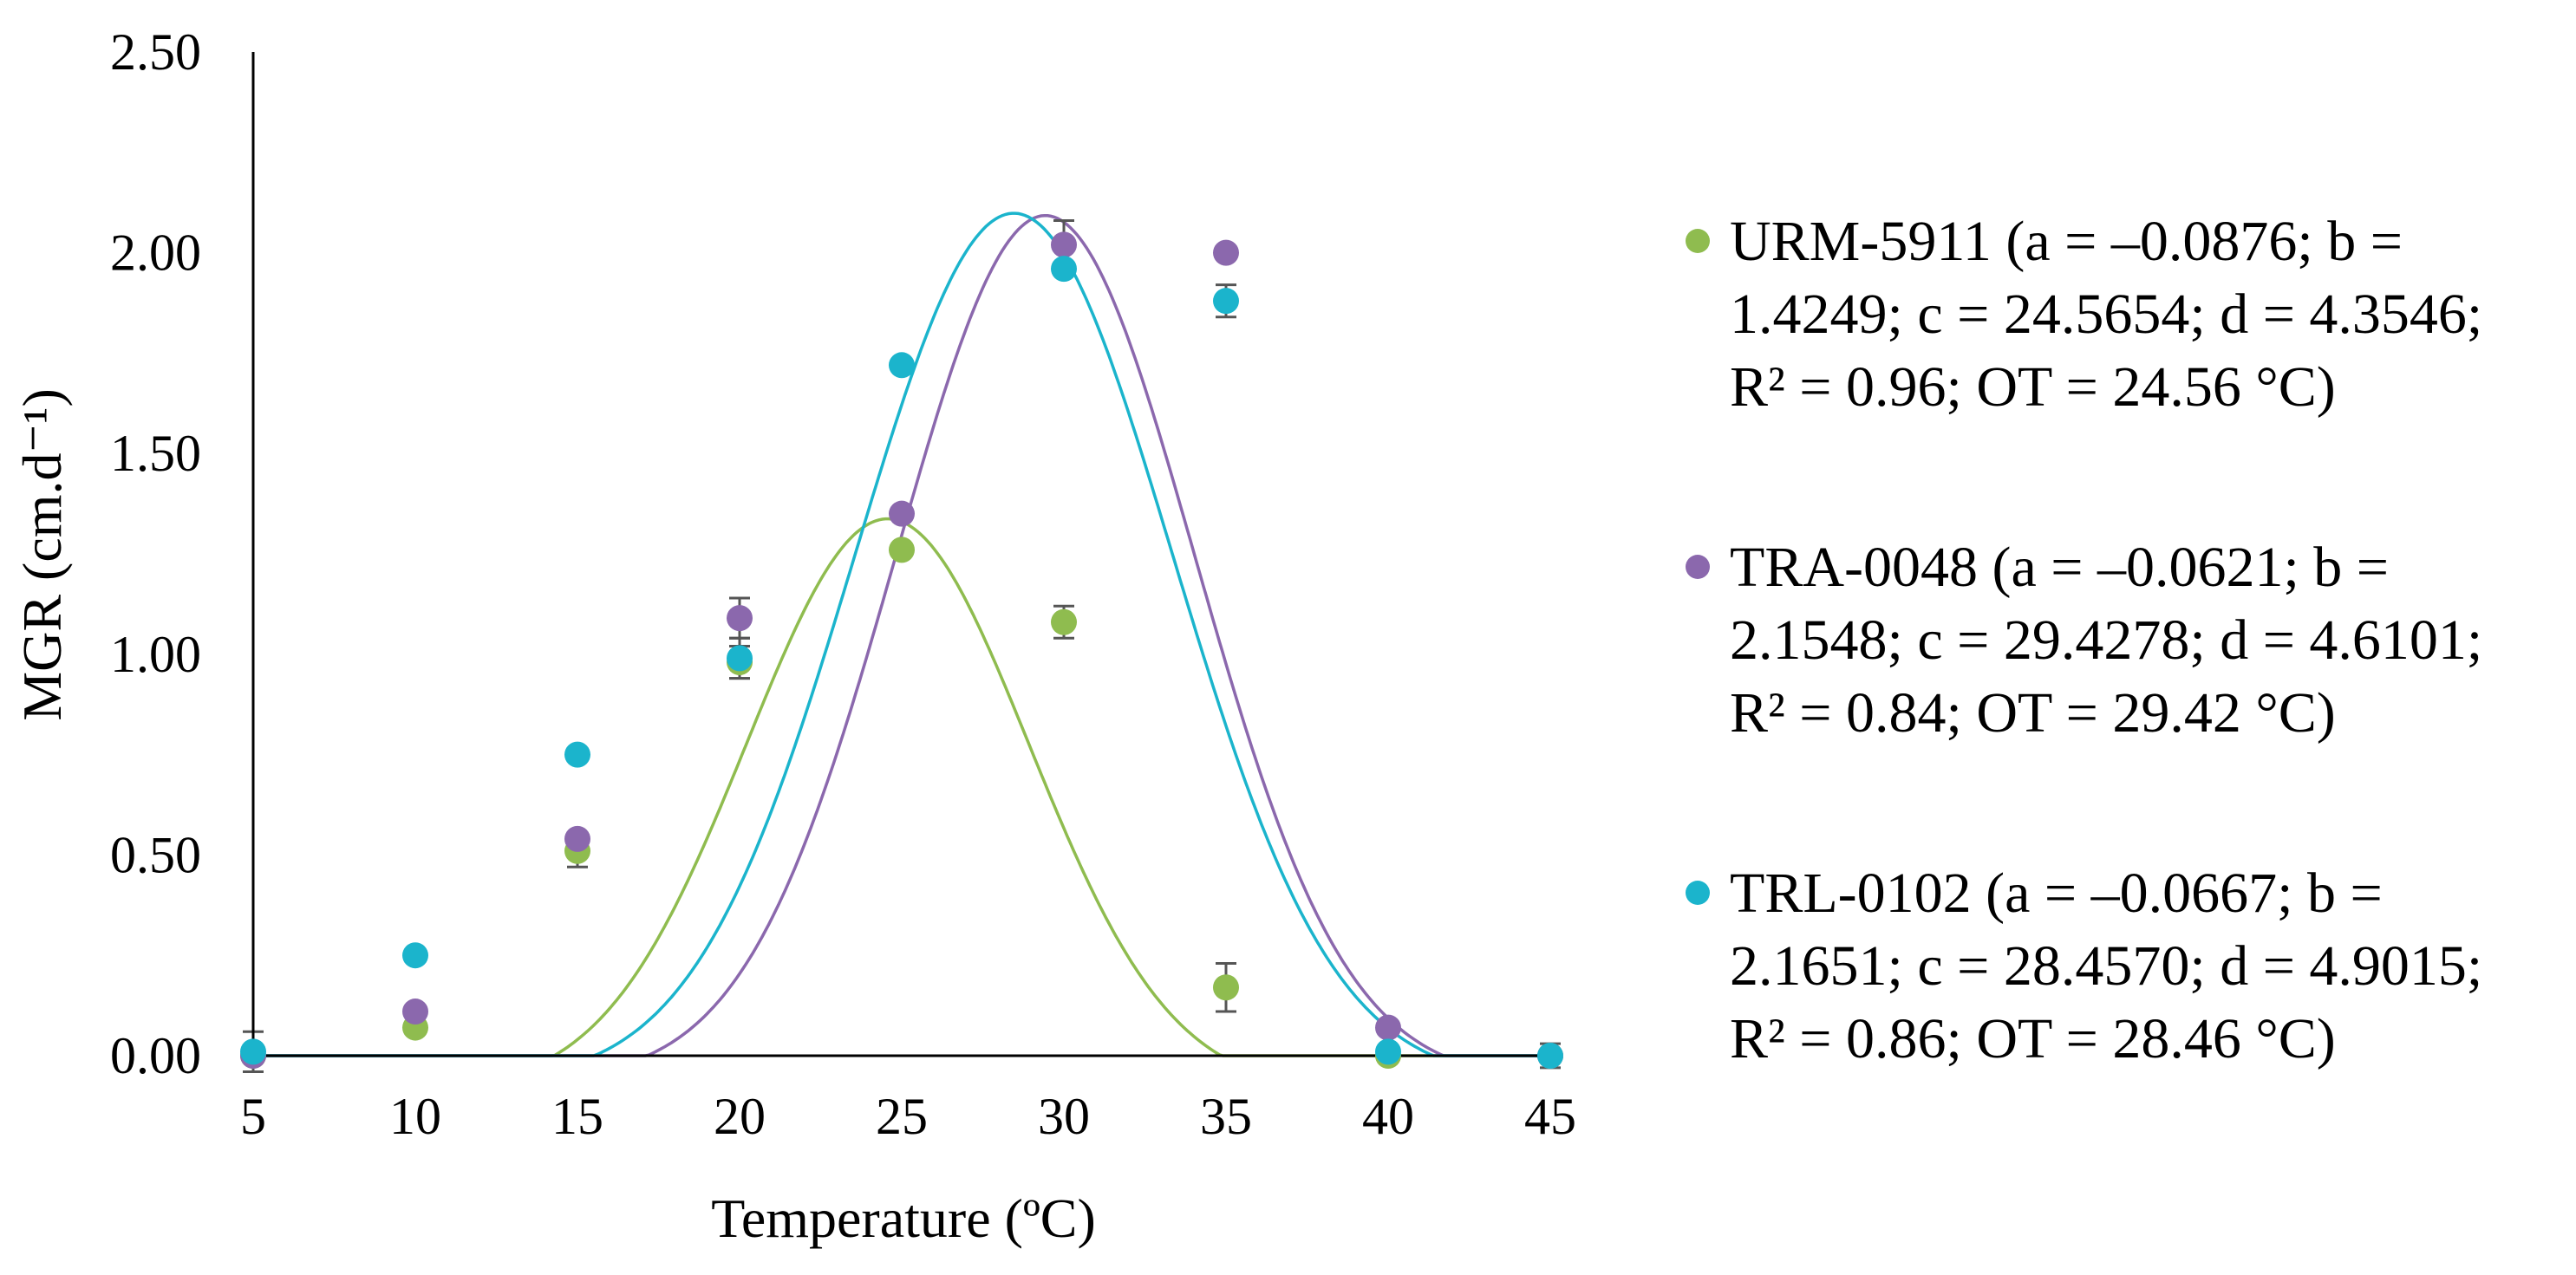 The width and height of the screenshot is (2576, 1275). I want to click on y-tick-label: 2.50, so click(156, 52).